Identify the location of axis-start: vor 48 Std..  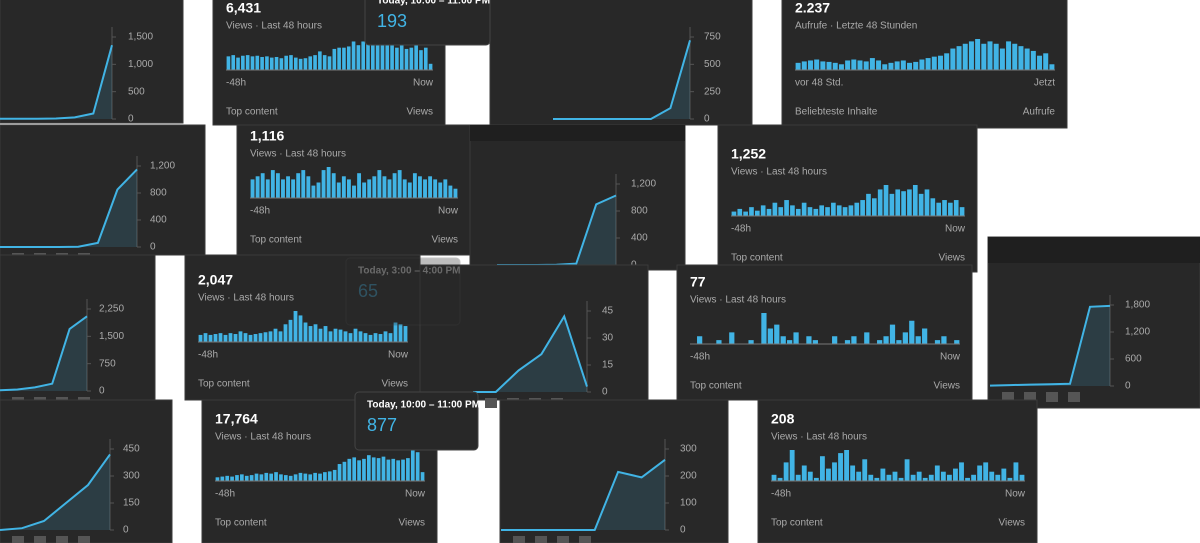
(819, 83).